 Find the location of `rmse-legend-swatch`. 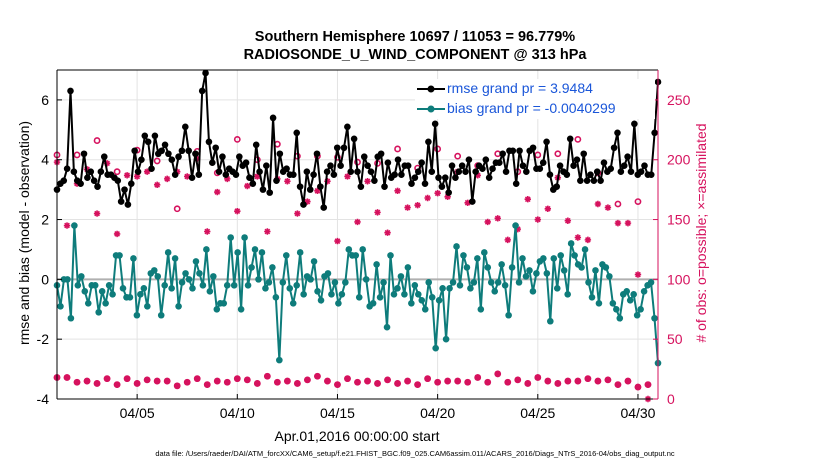

rmse-legend-swatch is located at coordinates (431, 89).